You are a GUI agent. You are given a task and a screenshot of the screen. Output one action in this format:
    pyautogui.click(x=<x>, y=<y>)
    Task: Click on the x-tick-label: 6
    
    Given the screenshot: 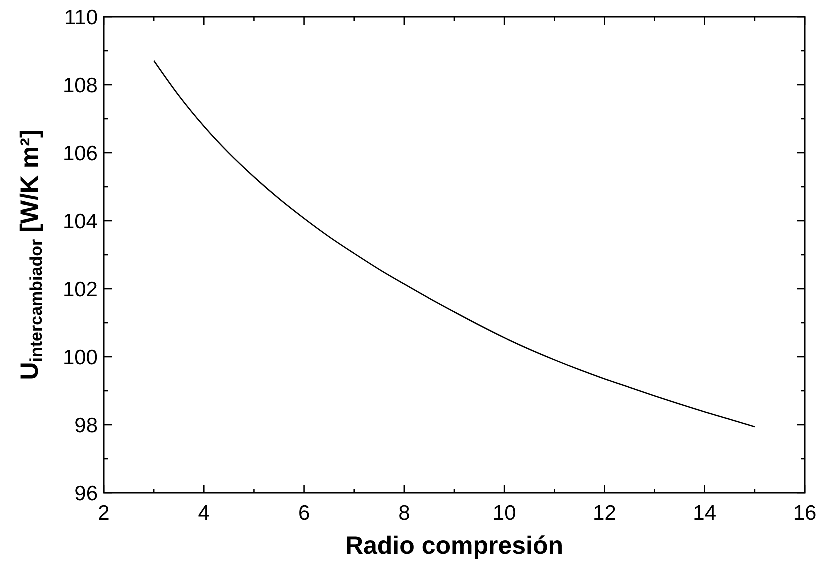 What is the action you would take?
    pyautogui.click(x=304, y=513)
    